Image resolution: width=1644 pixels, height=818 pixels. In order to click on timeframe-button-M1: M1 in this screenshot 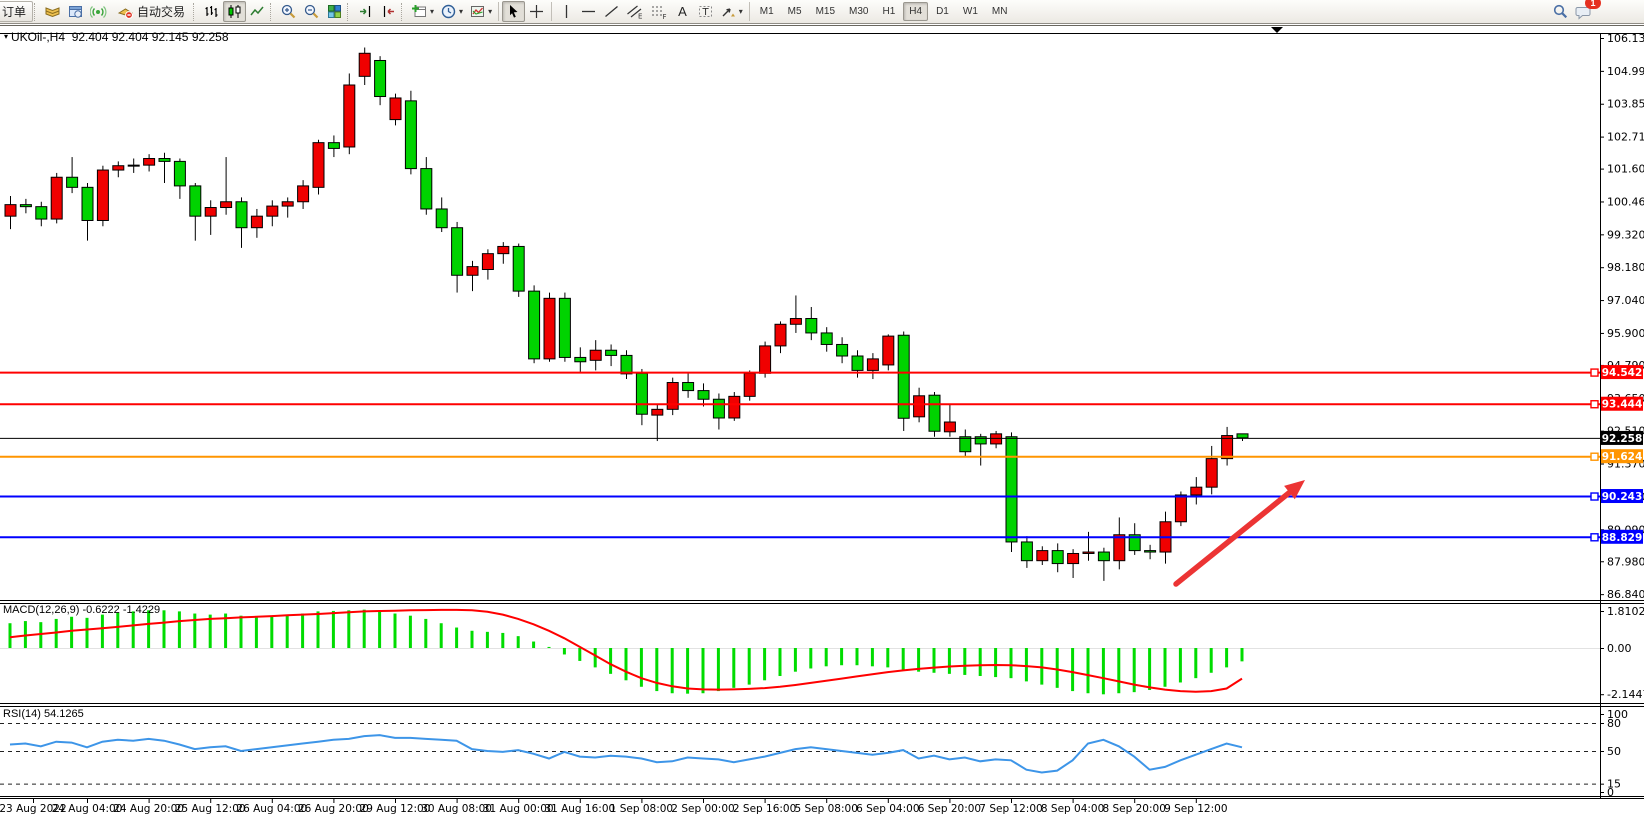, I will do `click(767, 11)`.